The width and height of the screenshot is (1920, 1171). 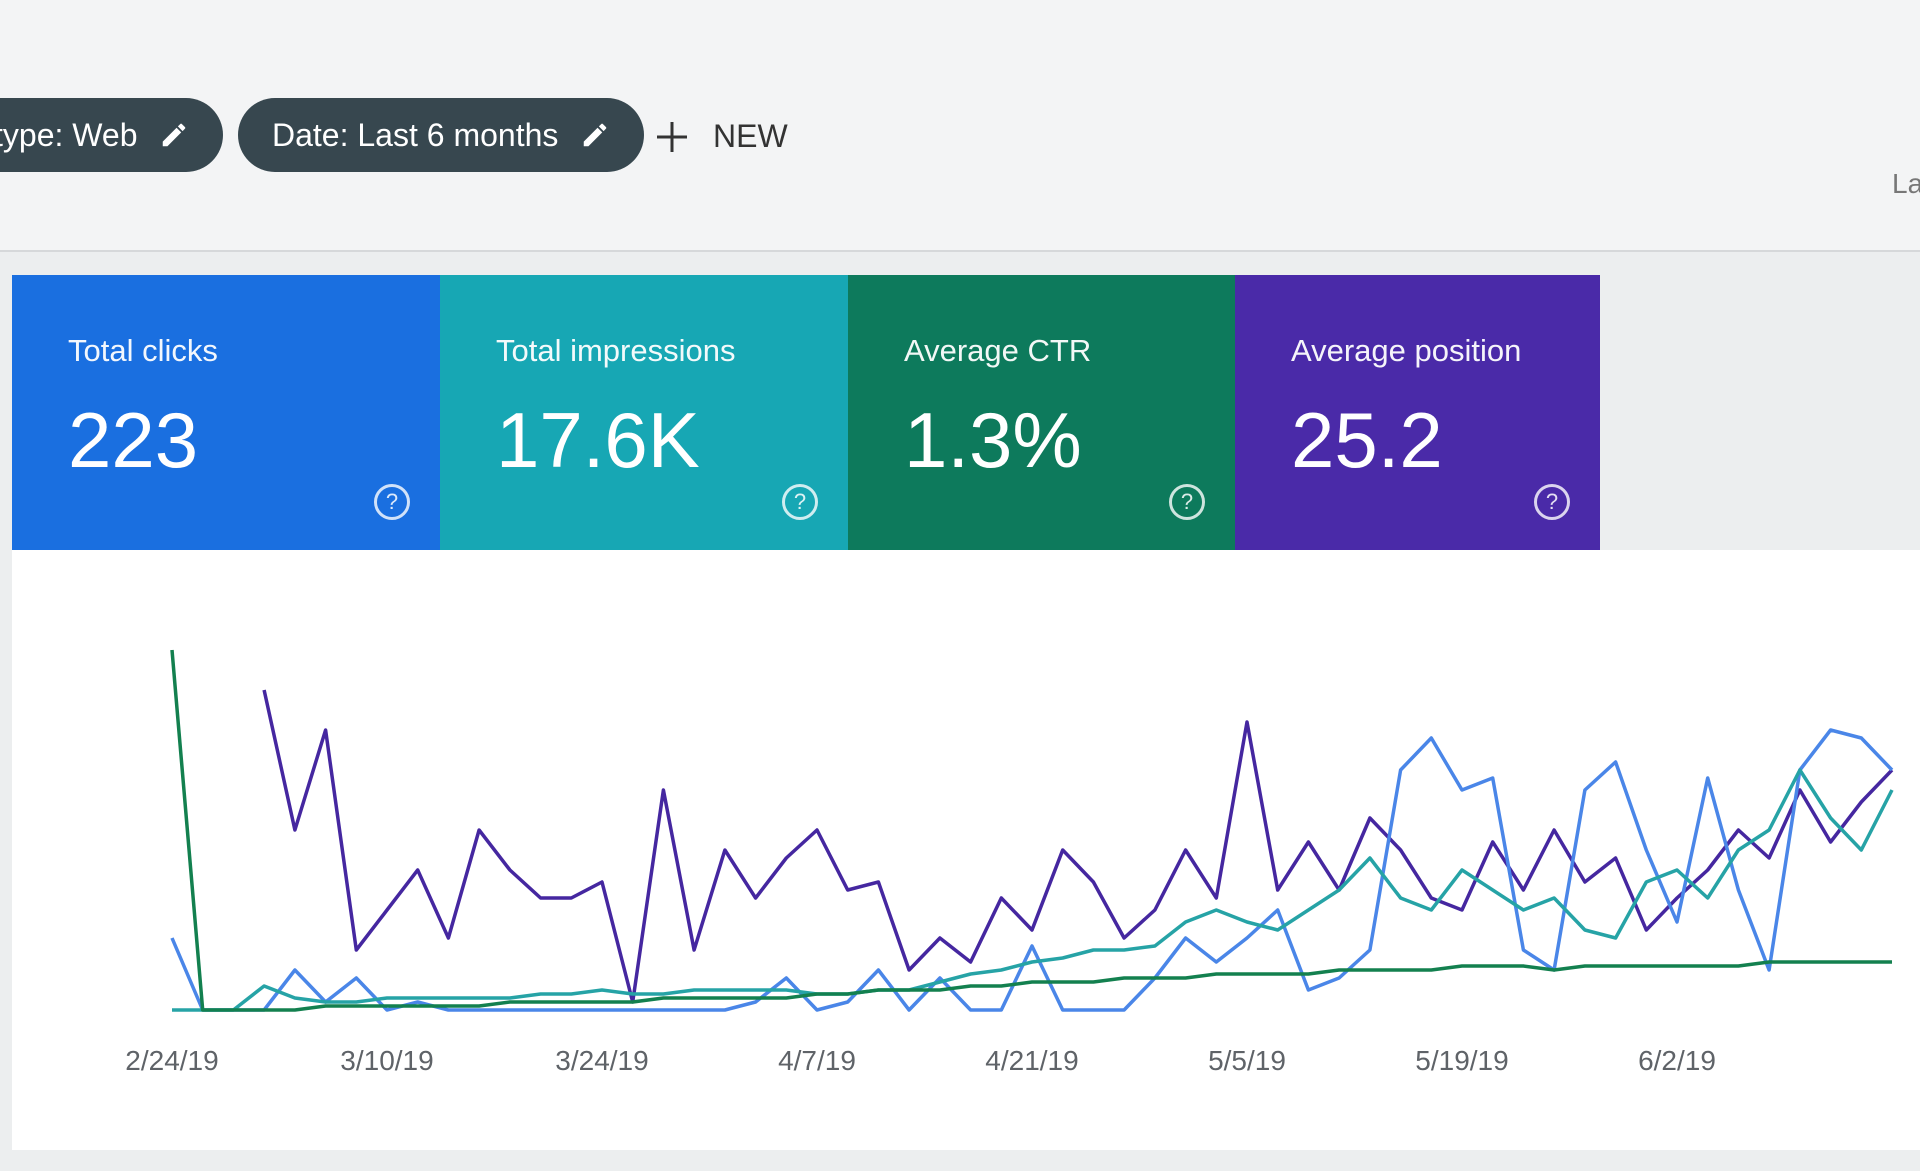 What do you see at coordinates (1247, 1060) in the screenshot?
I see `x-tick-label: 5/5/19` at bounding box center [1247, 1060].